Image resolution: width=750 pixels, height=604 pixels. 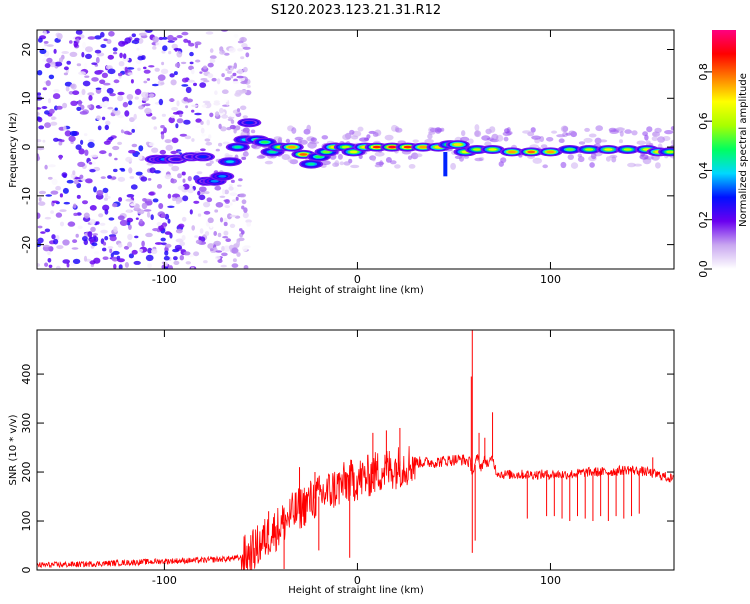 What do you see at coordinates (164, 580) in the screenshot?
I see `x-tick-label: -100` at bounding box center [164, 580].